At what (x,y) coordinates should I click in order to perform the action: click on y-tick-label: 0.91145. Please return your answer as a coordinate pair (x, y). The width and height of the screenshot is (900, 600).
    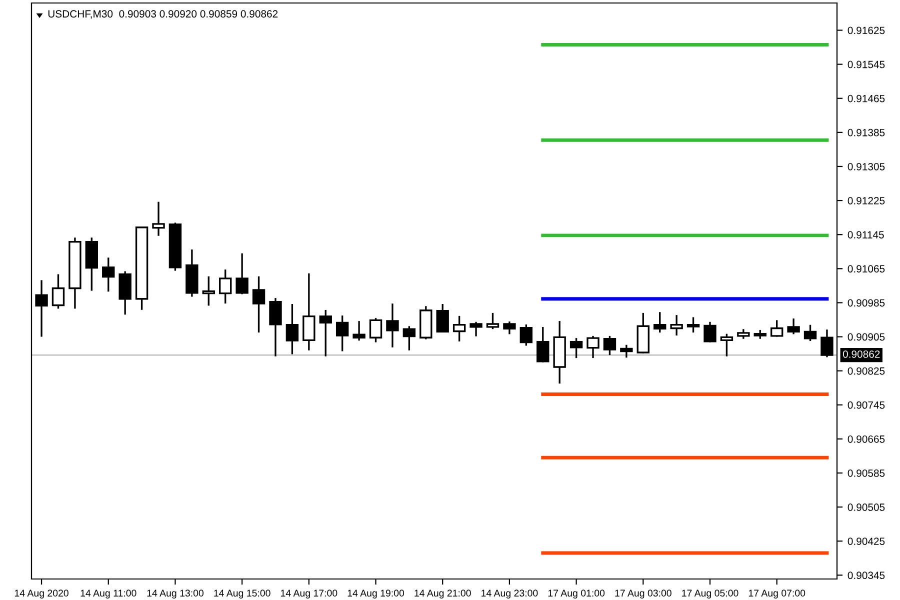
    Looking at the image, I should click on (866, 234).